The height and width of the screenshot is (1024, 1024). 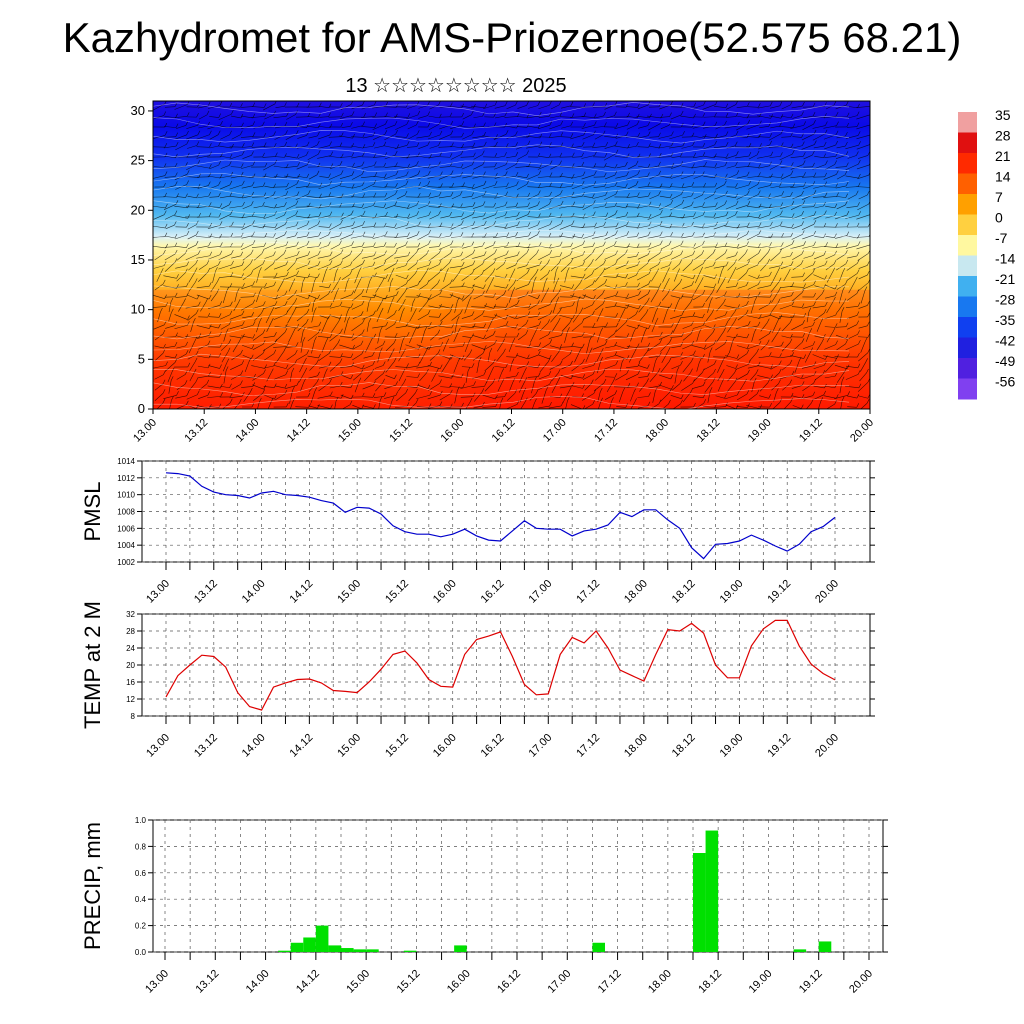 I want to click on colorbar-label: 28, so click(x=1003, y=136).